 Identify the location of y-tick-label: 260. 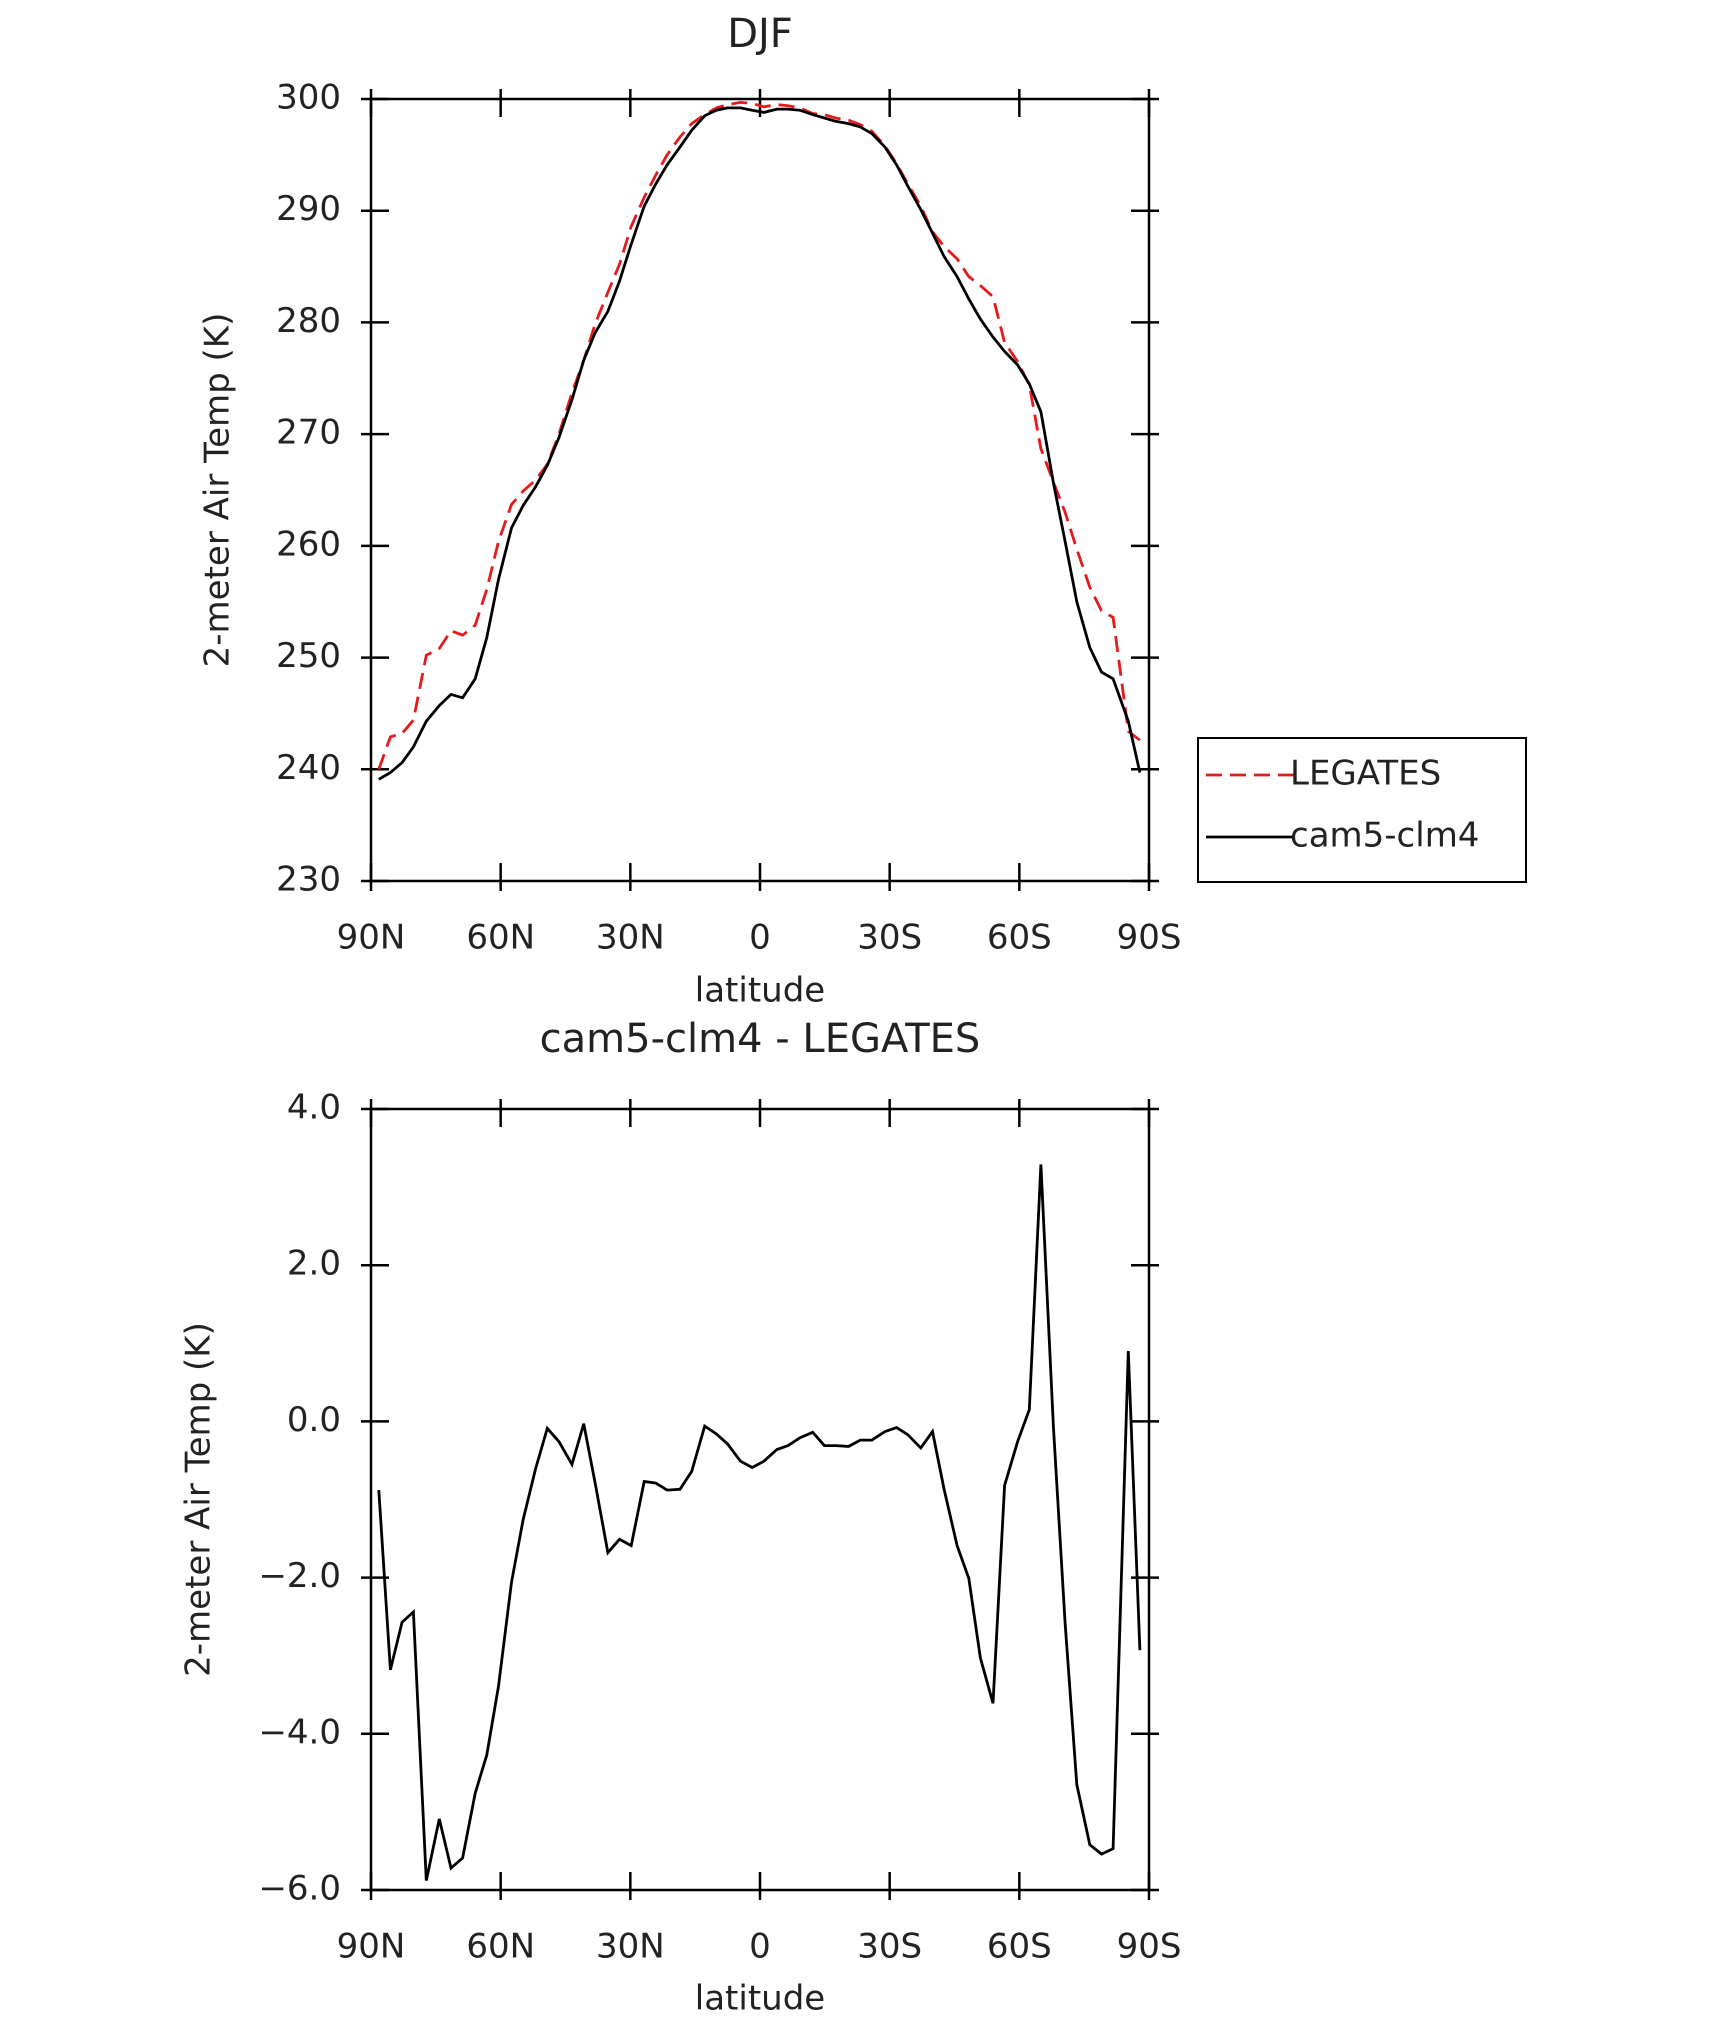
(308, 544).